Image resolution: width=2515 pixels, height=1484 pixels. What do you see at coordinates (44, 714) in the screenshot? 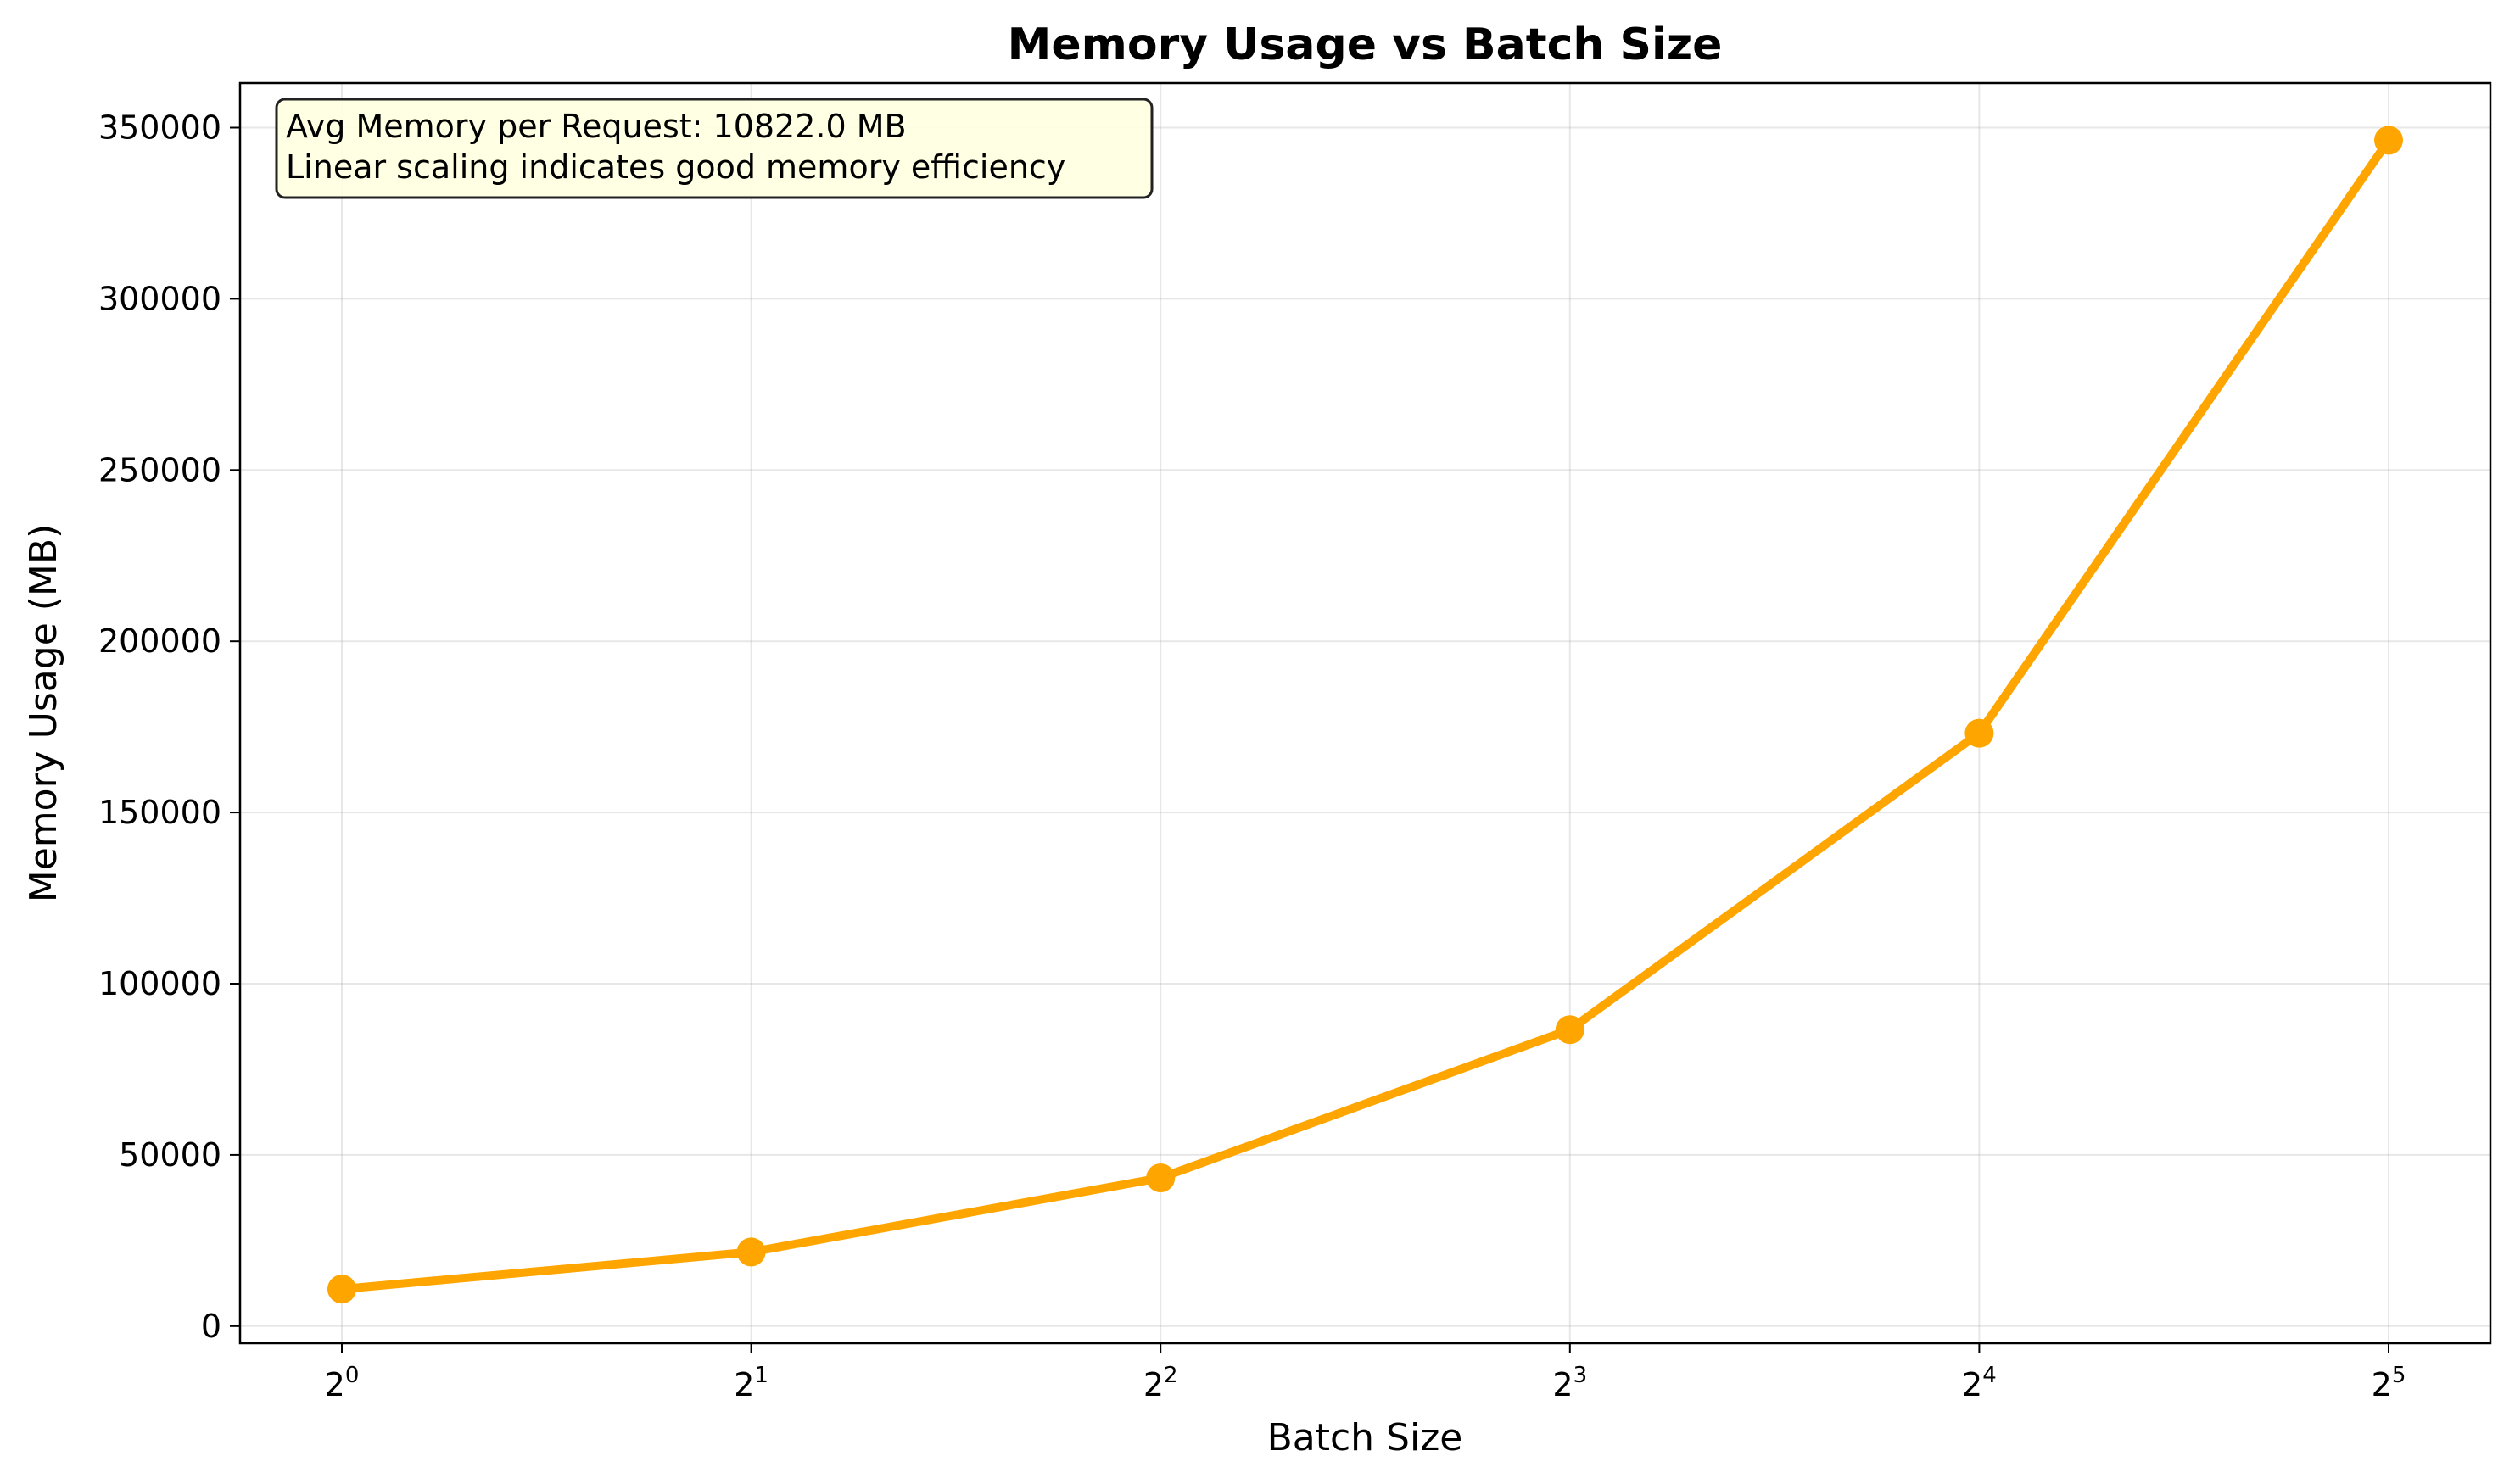
I see `y-axis-label: Memory Usage (MB)` at bounding box center [44, 714].